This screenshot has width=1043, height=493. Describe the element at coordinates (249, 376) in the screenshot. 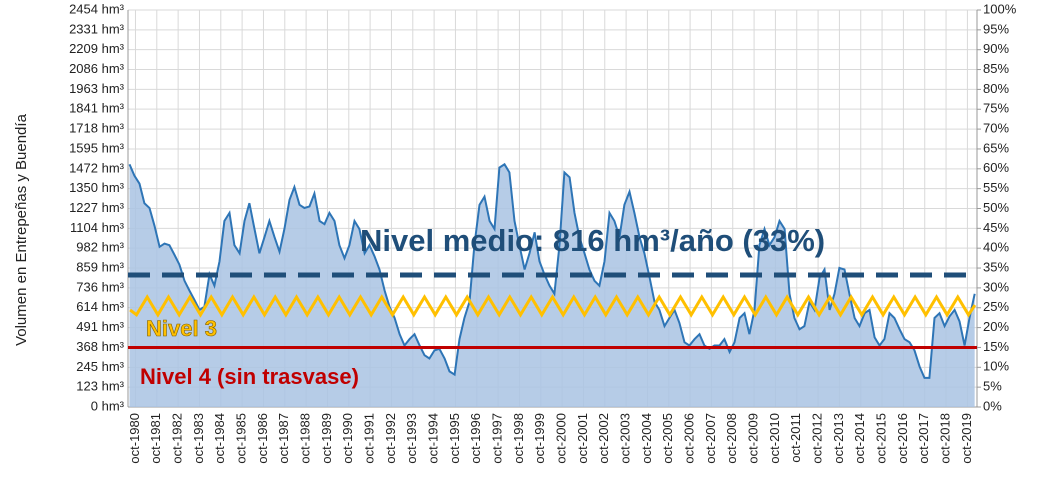

I see `annotation: Nivel 4 (sin trasvase)` at that location.